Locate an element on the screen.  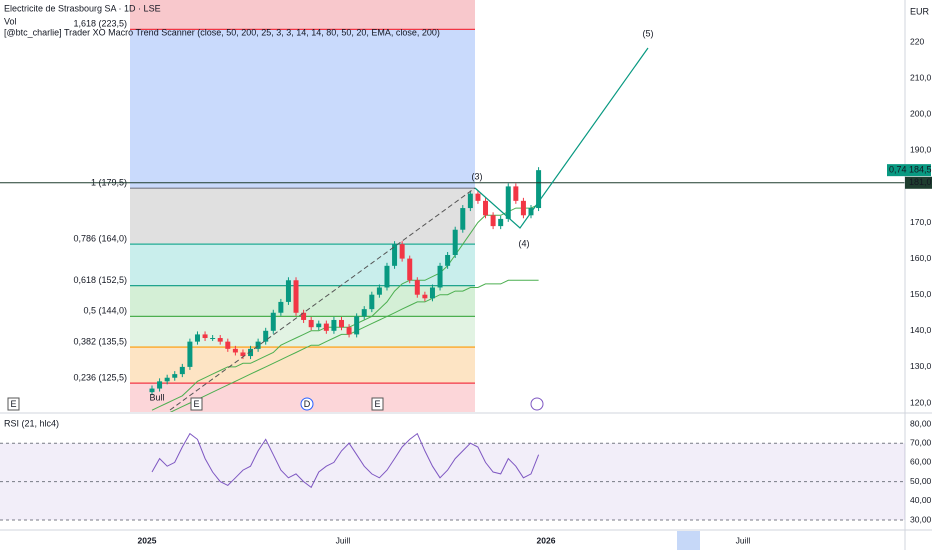
rsi-tick-label: 60,00 is located at coordinates (921, 462).